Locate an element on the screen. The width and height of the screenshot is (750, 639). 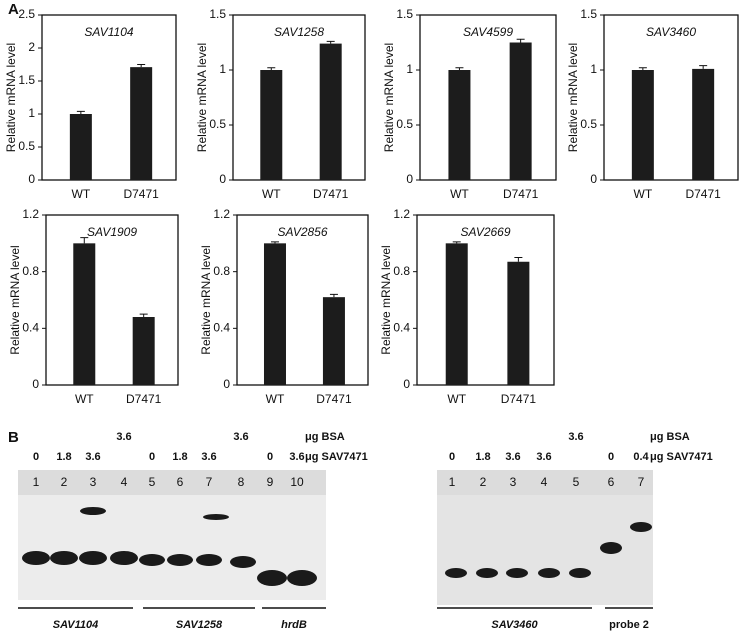
lane-number: 2 is located at coordinates (64, 482).